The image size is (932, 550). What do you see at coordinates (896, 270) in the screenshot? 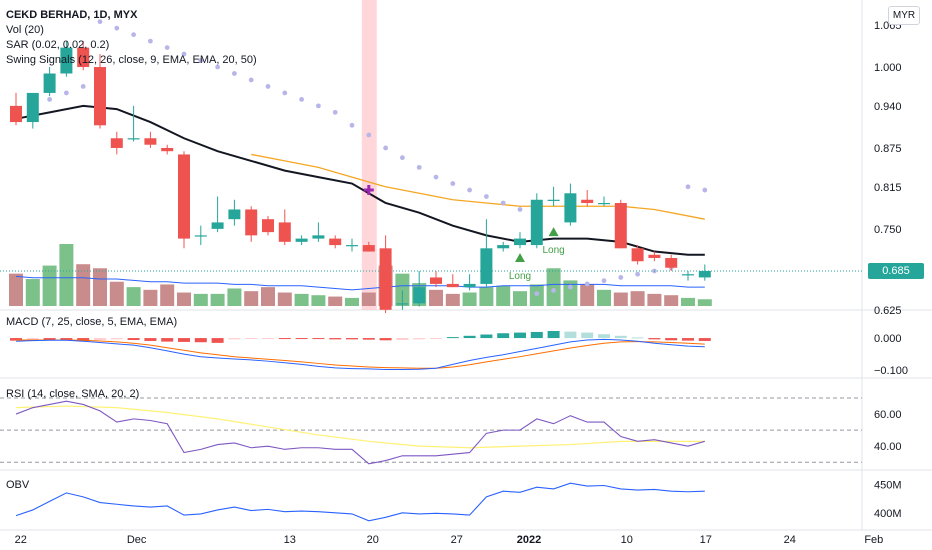
I see `last-price-label: 0.685` at bounding box center [896, 270].